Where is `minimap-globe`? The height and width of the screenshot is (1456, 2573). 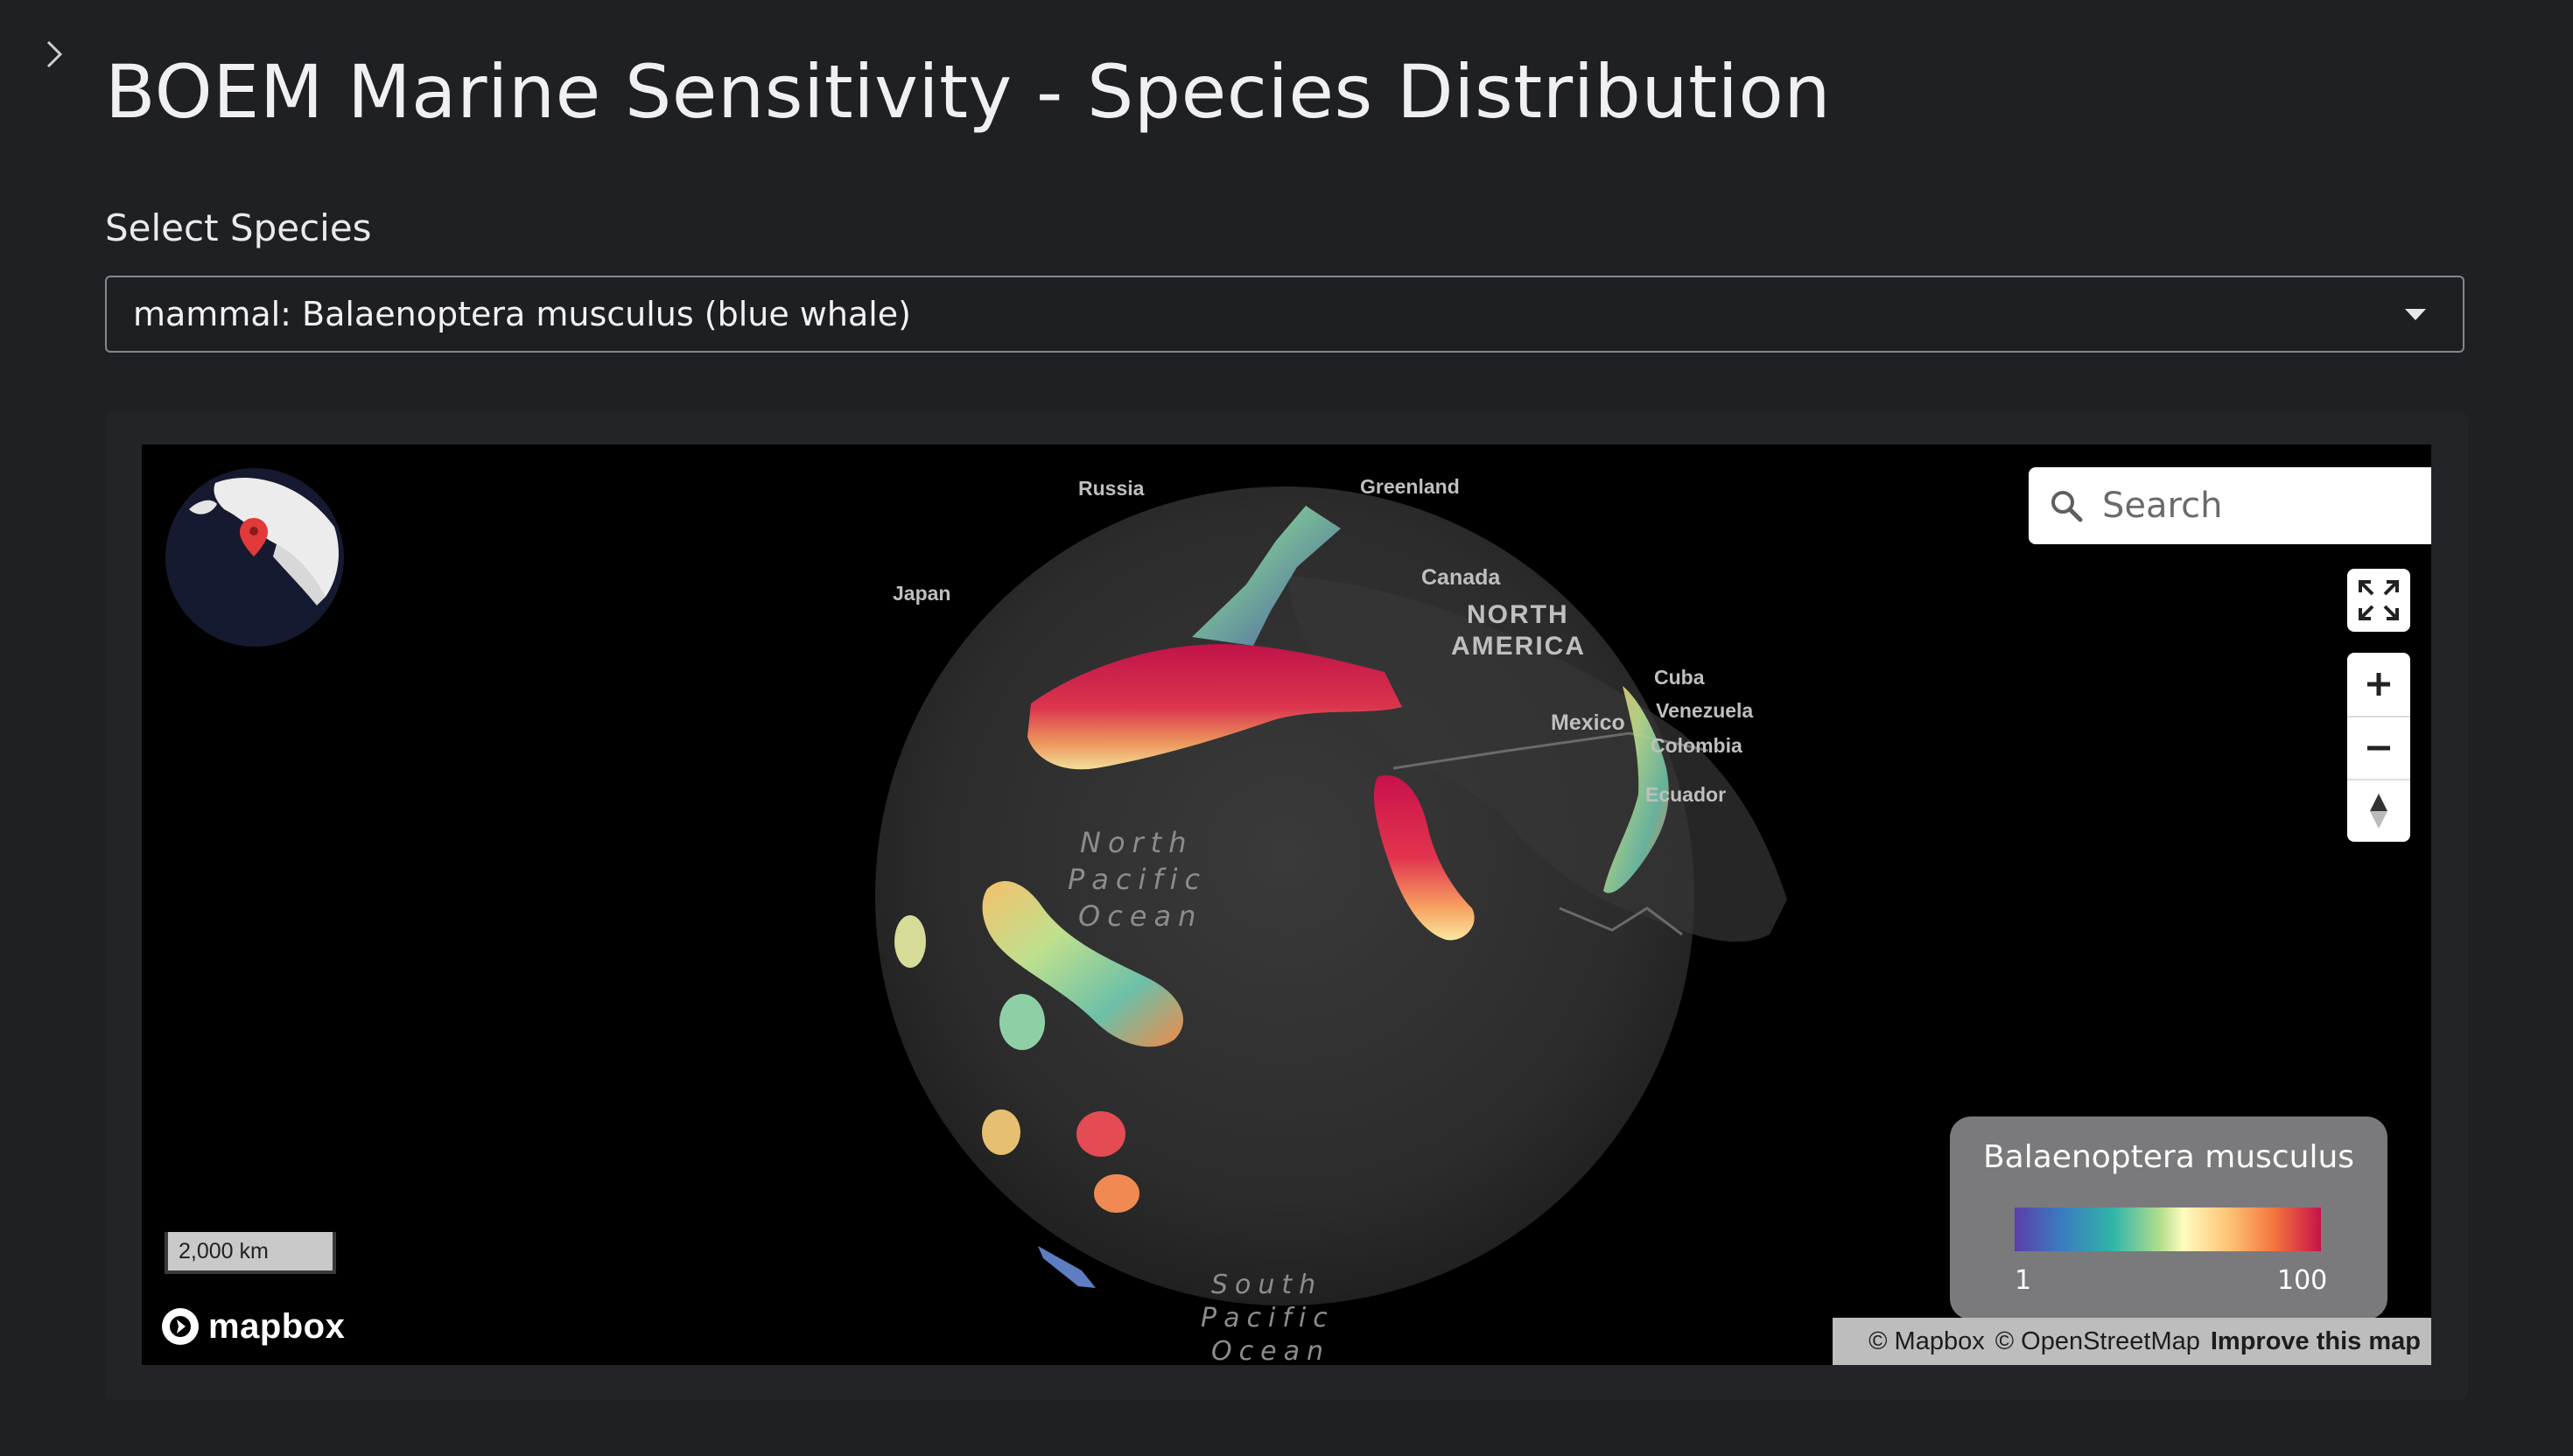 minimap-globe is located at coordinates (255, 557).